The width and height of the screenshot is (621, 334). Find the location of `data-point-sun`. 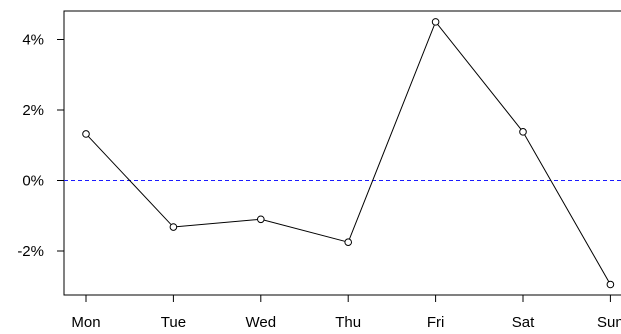

data-point-sun is located at coordinates (610, 284).